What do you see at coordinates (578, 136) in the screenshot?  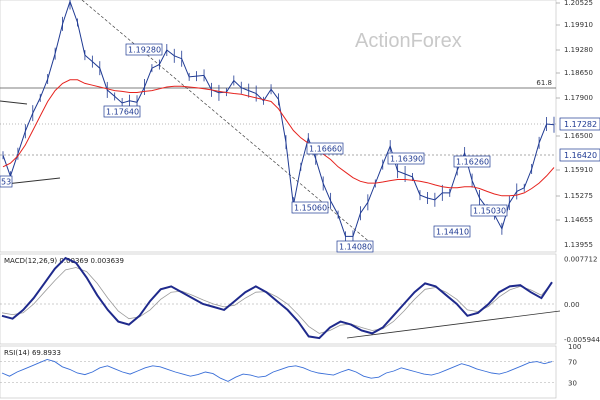 I see `price-y-tick: 1.16500` at bounding box center [578, 136].